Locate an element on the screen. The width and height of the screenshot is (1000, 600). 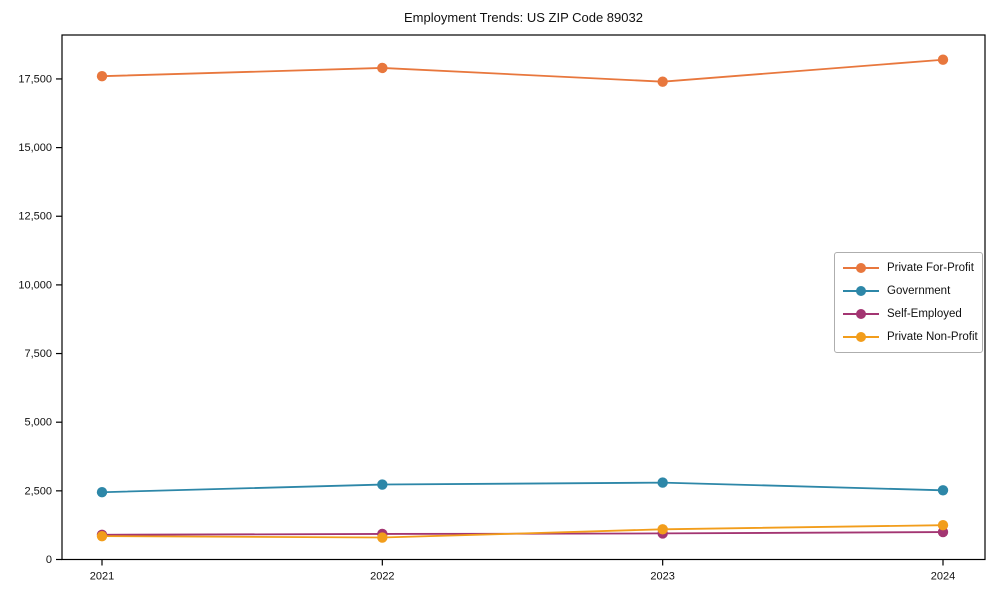
chart-title: Employment Trends: US ZIP Code 89032 is located at coordinates (523, 17).